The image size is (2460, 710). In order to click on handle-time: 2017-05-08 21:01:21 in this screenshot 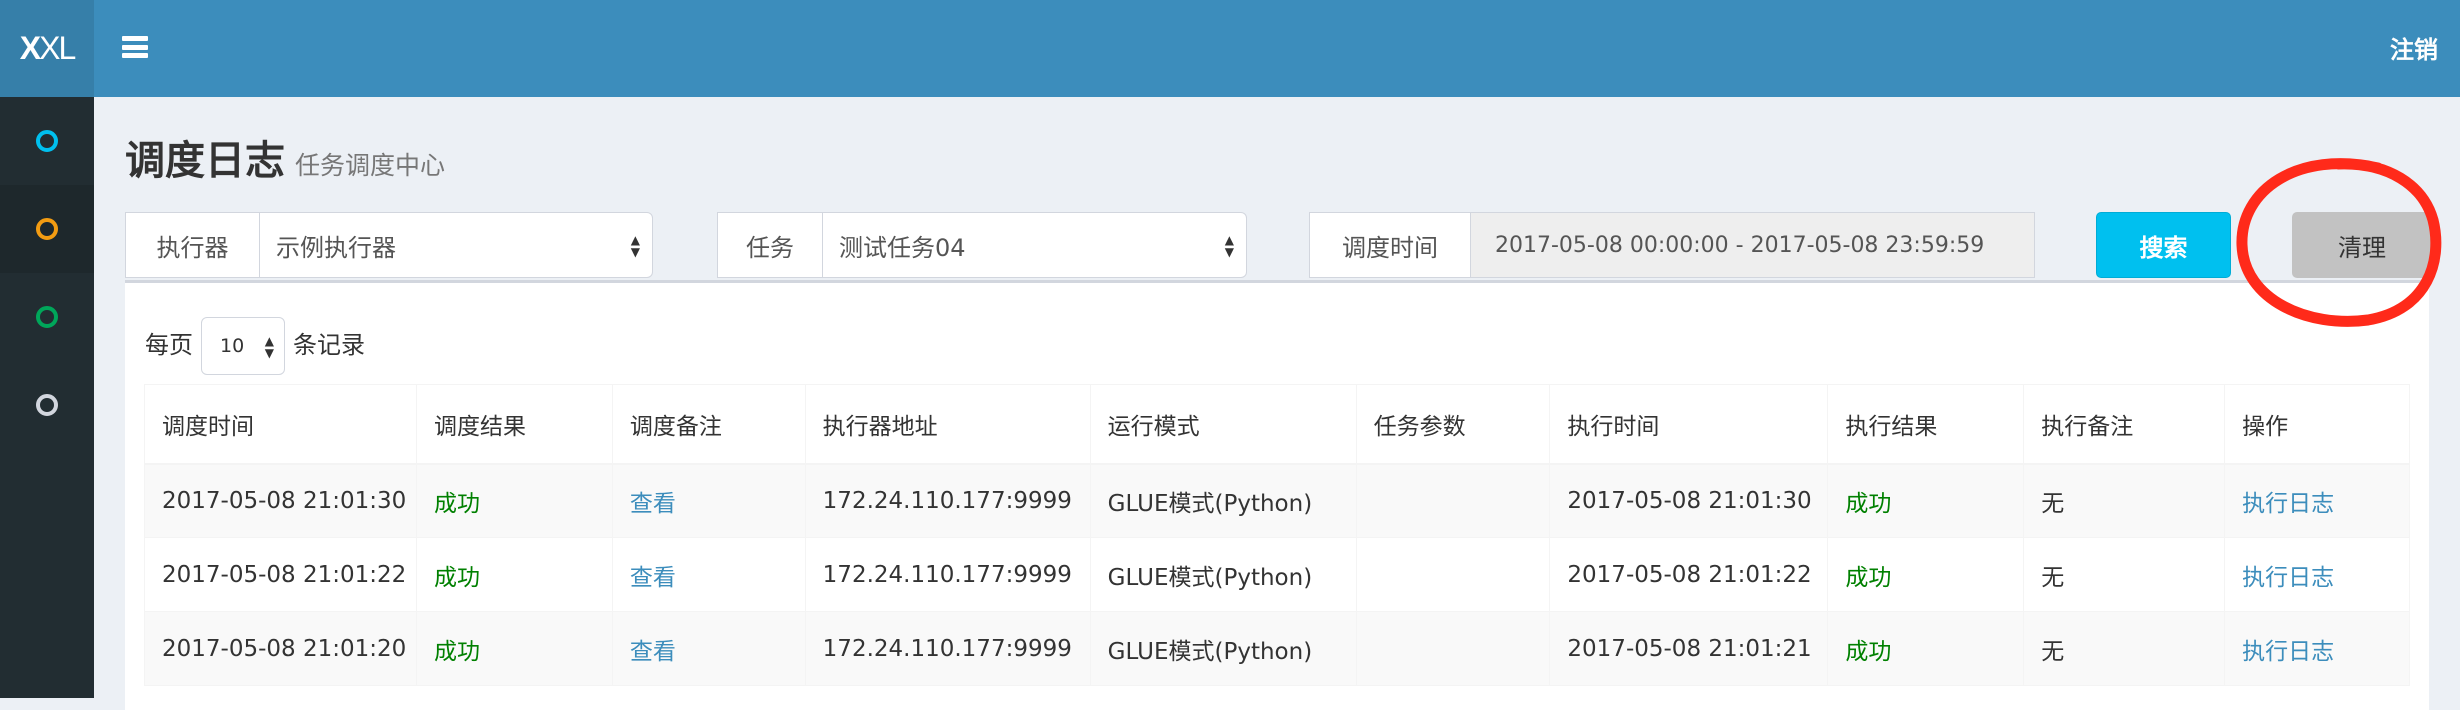, I will do `click(1689, 648)`.